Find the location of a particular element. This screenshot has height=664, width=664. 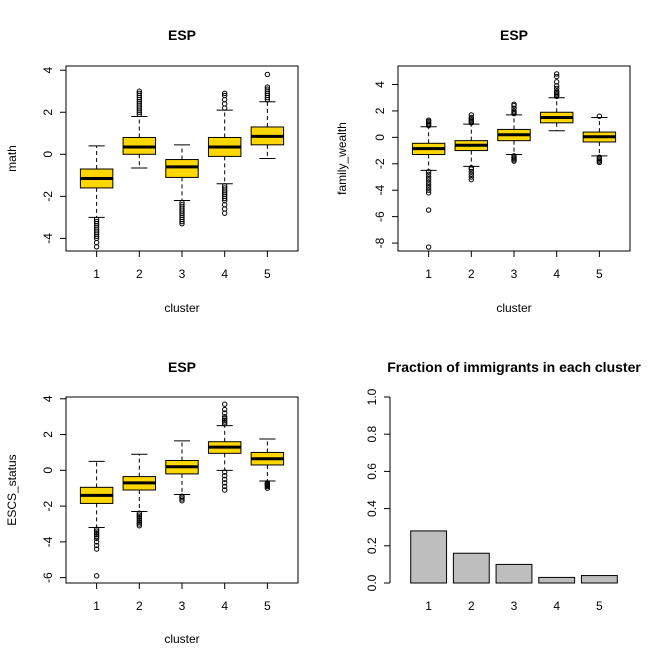

y-tick-label: 1.0 is located at coordinates (372, 396).